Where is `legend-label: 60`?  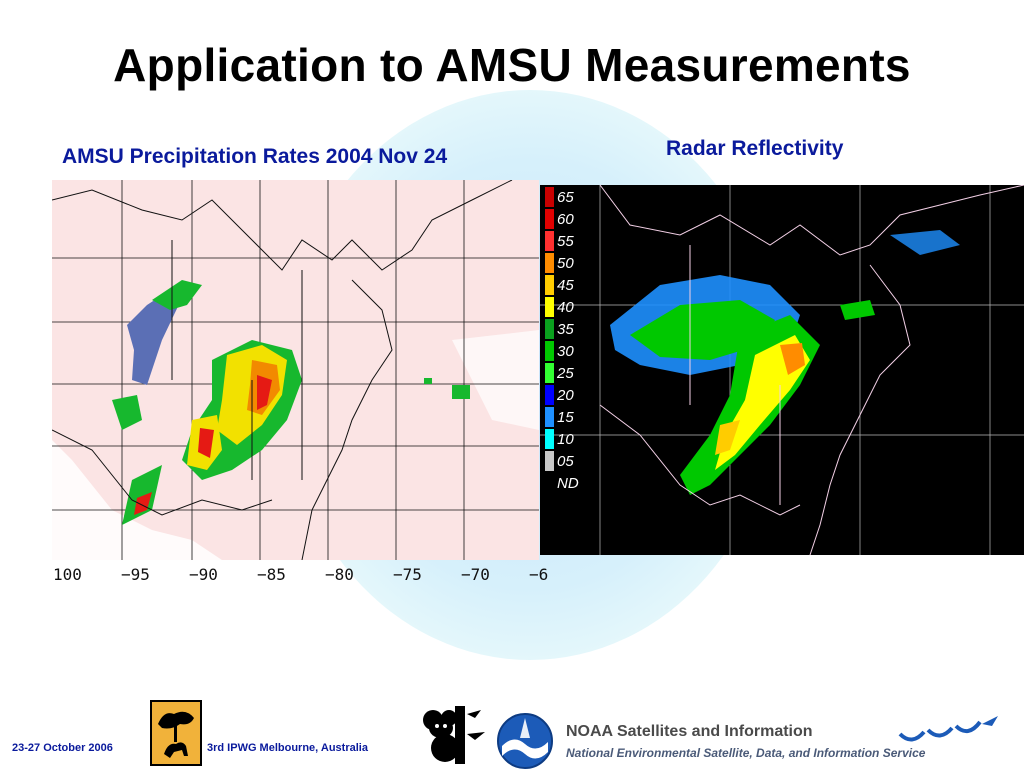 legend-label: 60 is located at coordinates (565, 219).